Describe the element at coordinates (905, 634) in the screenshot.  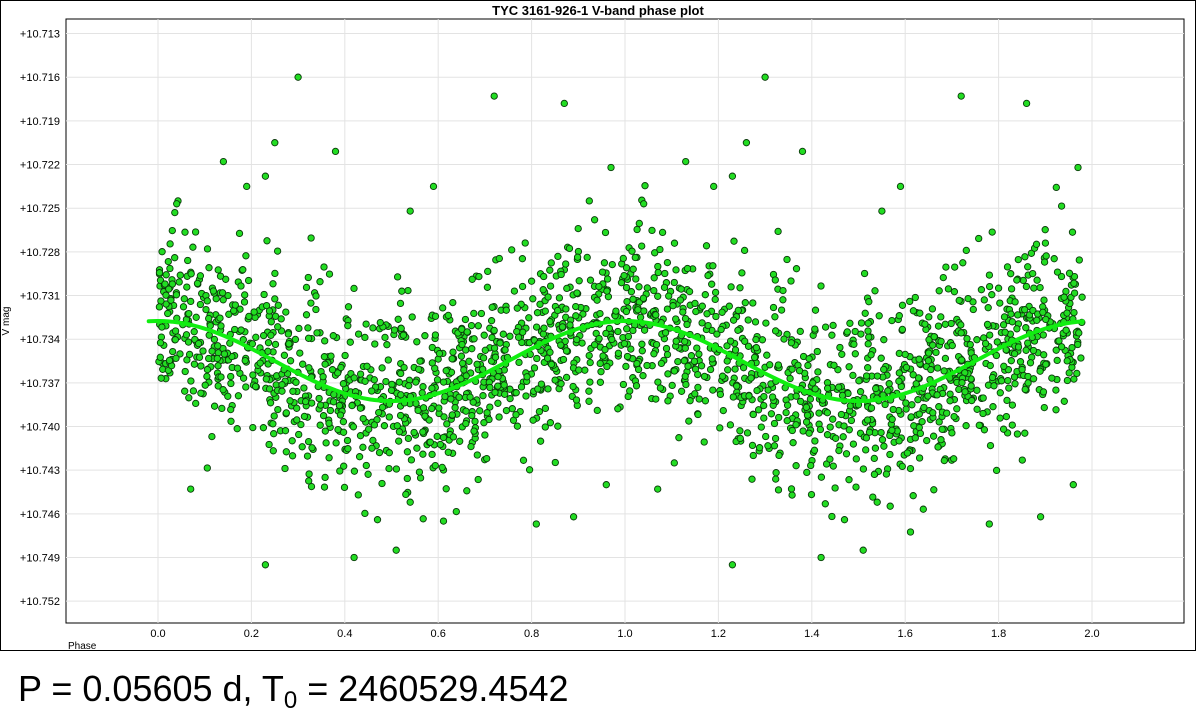
I see `x-tick-label: 1.6` at that location.